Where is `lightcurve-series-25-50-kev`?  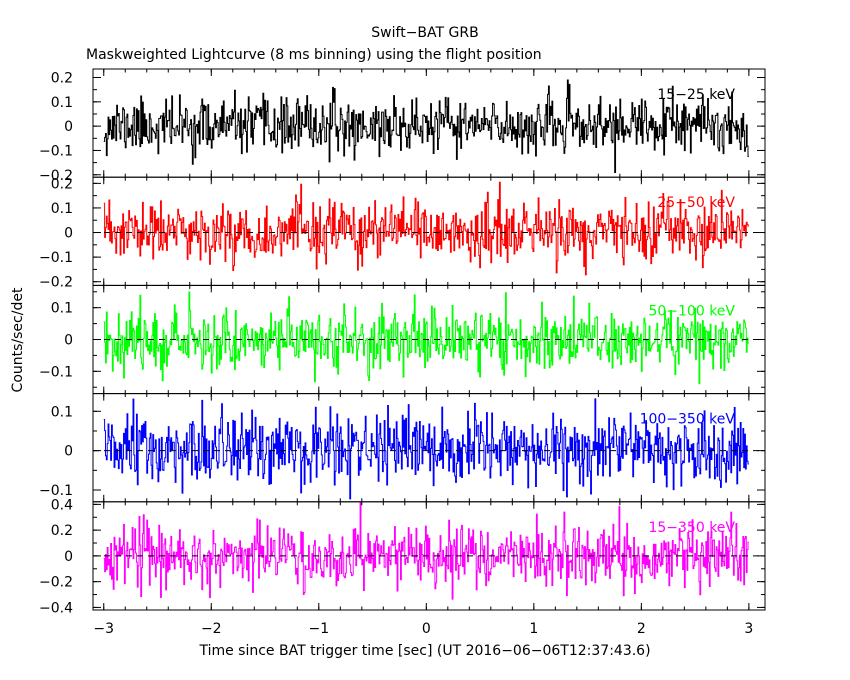
lightcurve-series-25-50-kev is located at coordinates (426, 228).